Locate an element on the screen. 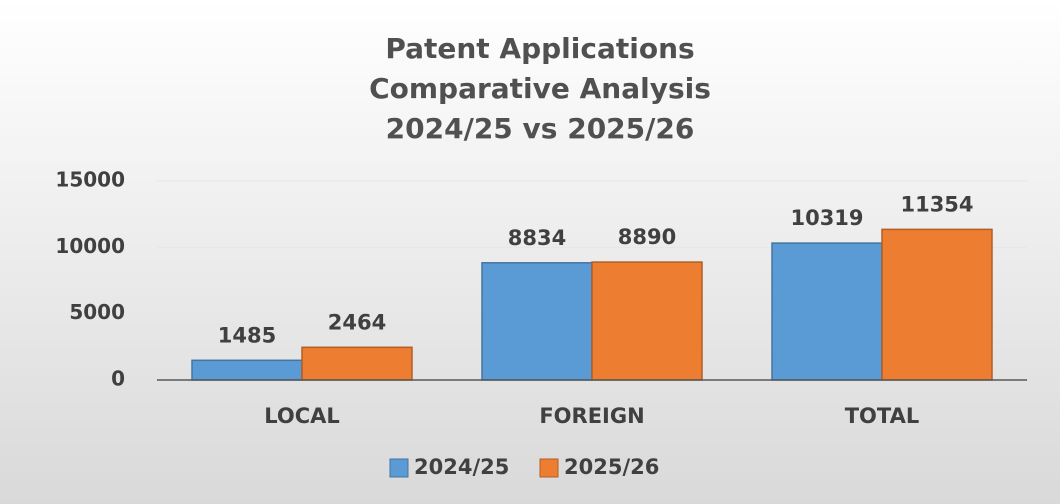 Image resolution: width=1060 pixels, height=504 pixels. value-label: 8834 is located at coordinates (537, 238).